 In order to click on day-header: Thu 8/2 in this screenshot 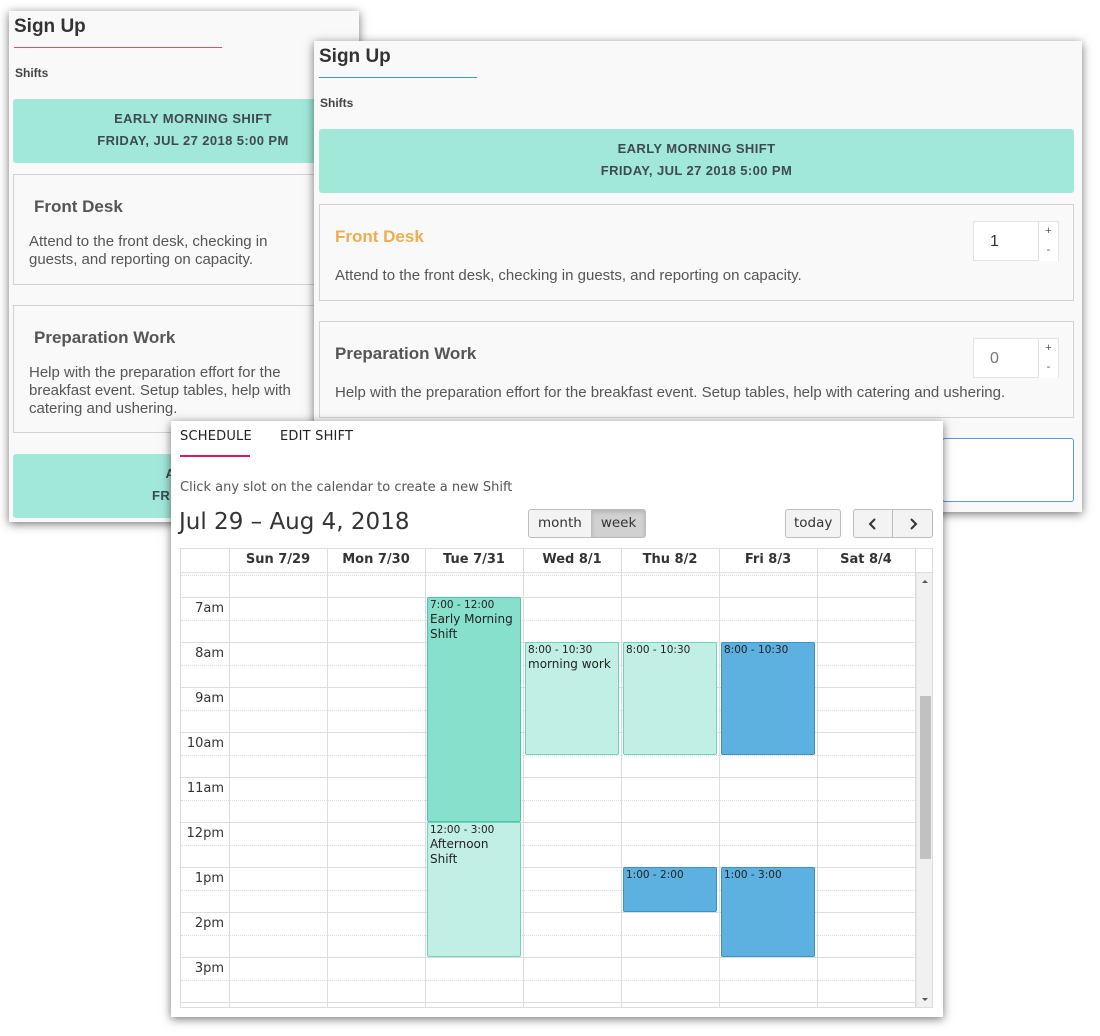, I will do `click(670, 559)`.